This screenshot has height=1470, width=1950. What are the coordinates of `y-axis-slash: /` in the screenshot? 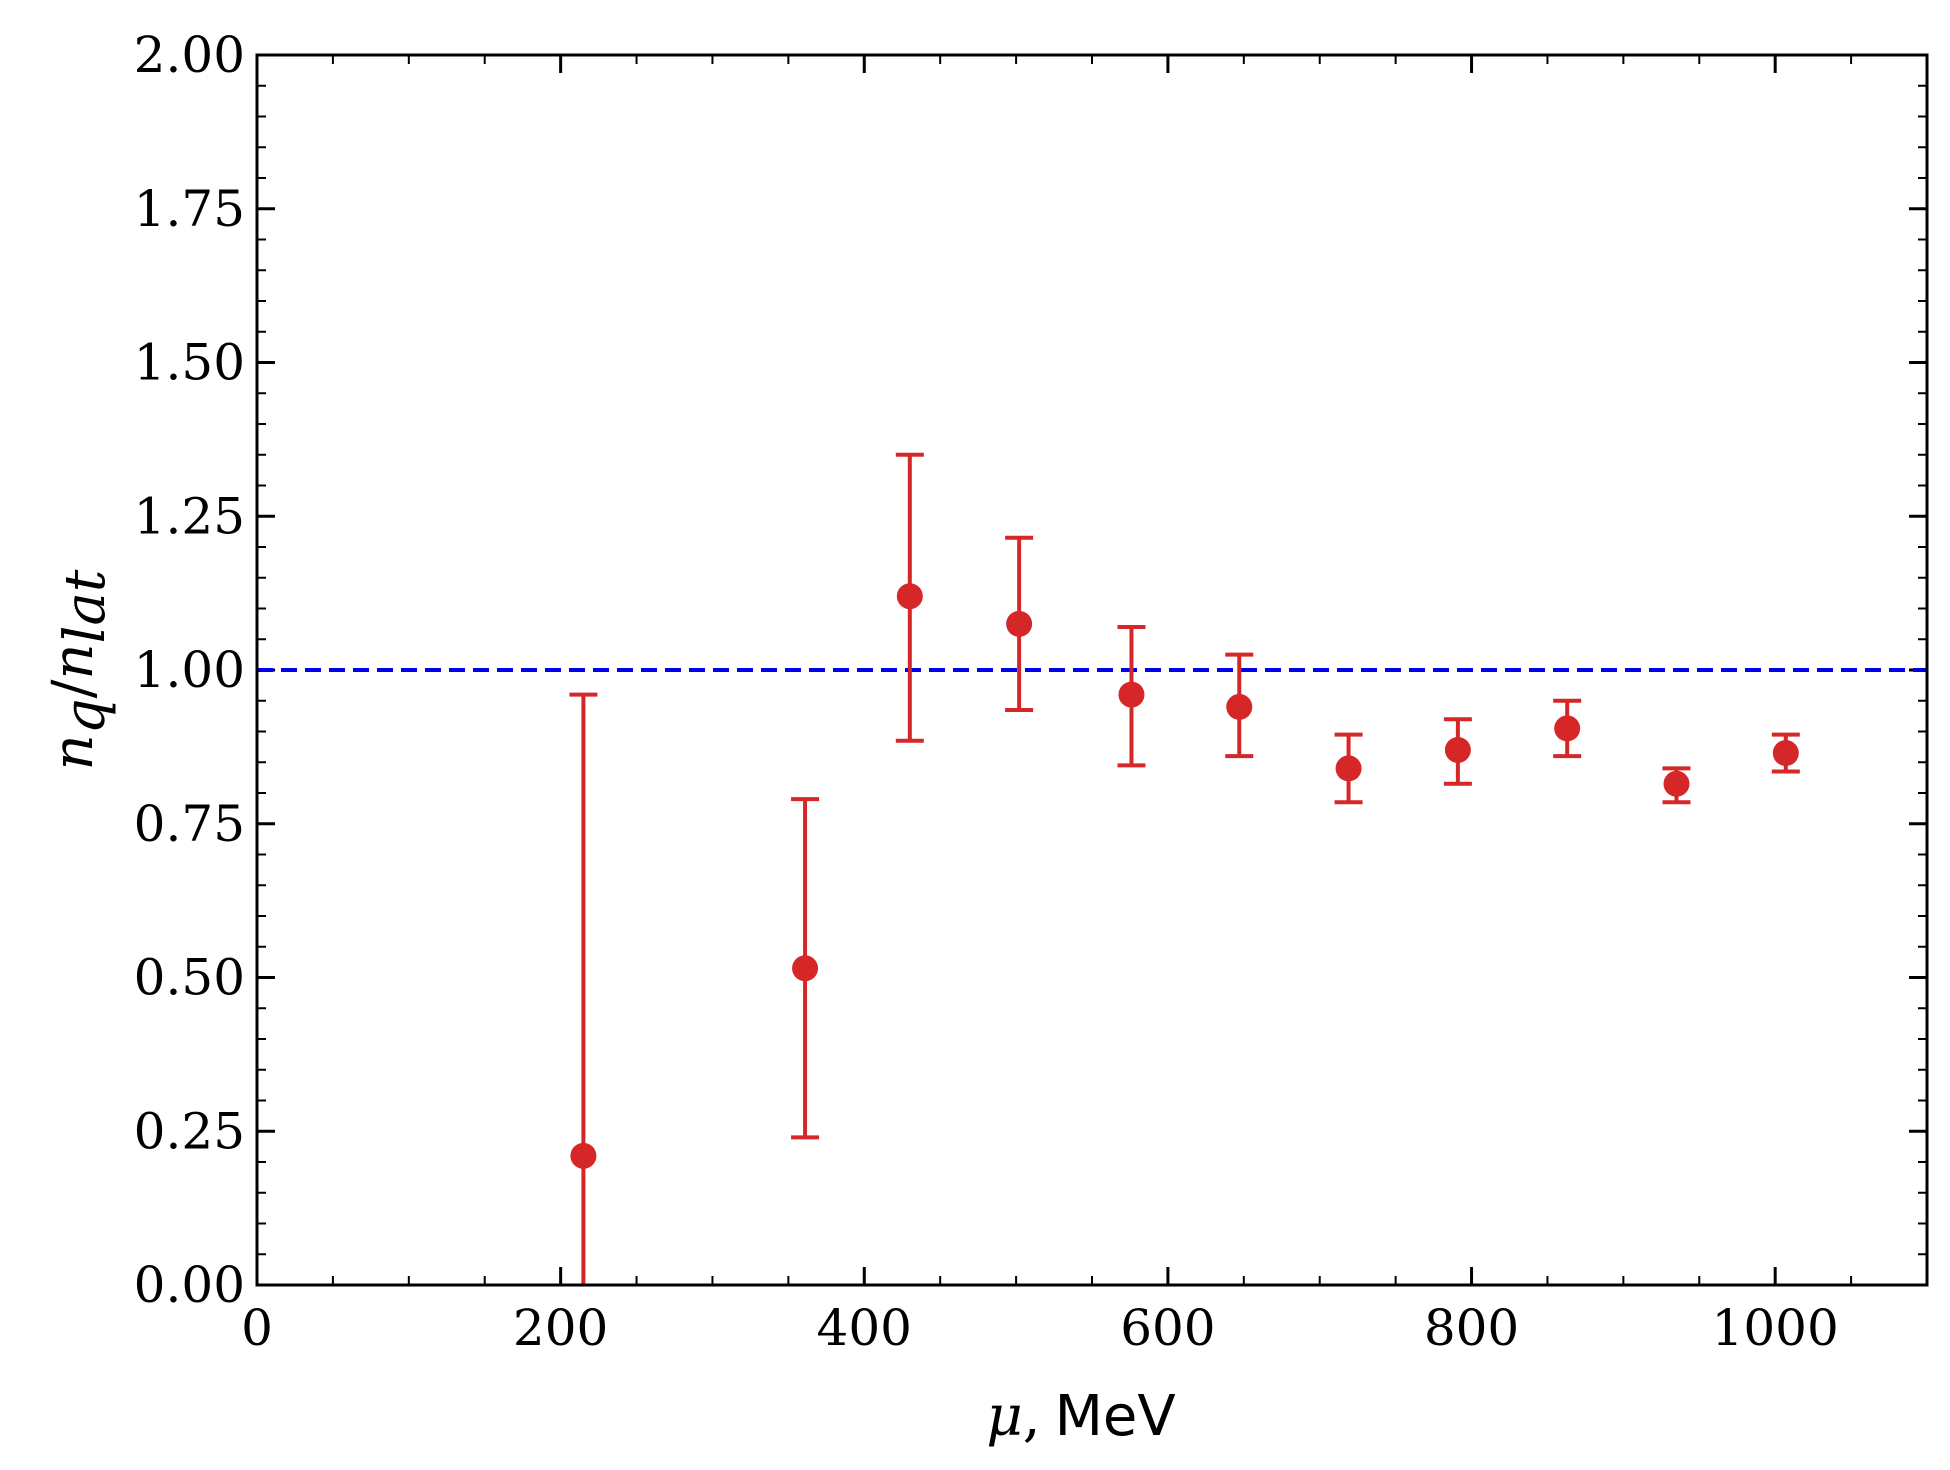 It's located at (73, 688).